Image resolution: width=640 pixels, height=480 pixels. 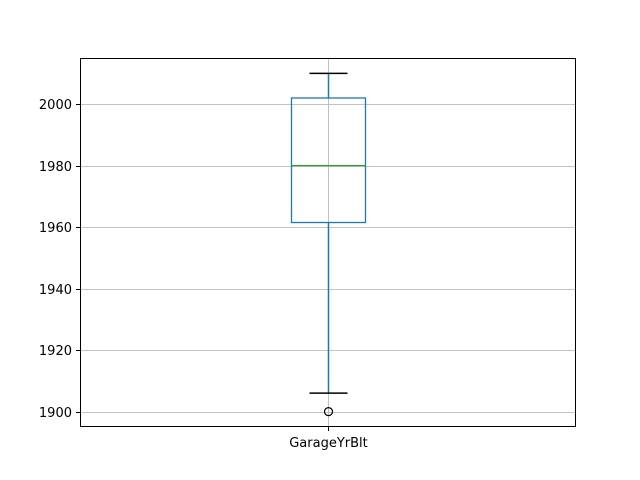 What do you see at coordinates (328, 412) in the screenshot?
I see `outlier-point` at bounding box center [328, 412].